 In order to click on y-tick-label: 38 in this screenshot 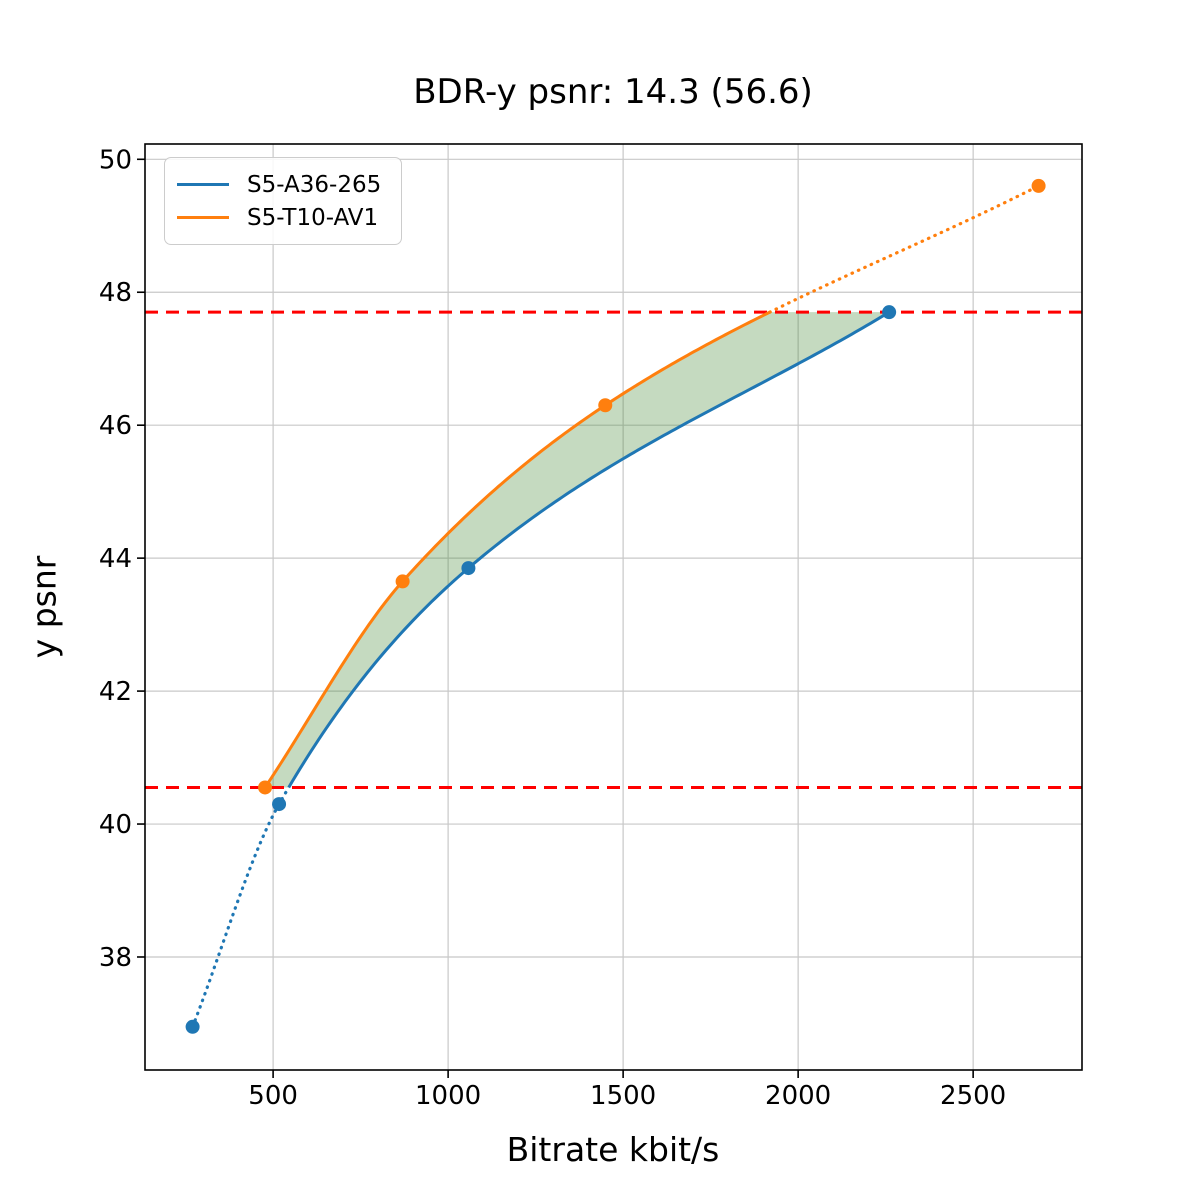, I will do `click(115, 958)`.